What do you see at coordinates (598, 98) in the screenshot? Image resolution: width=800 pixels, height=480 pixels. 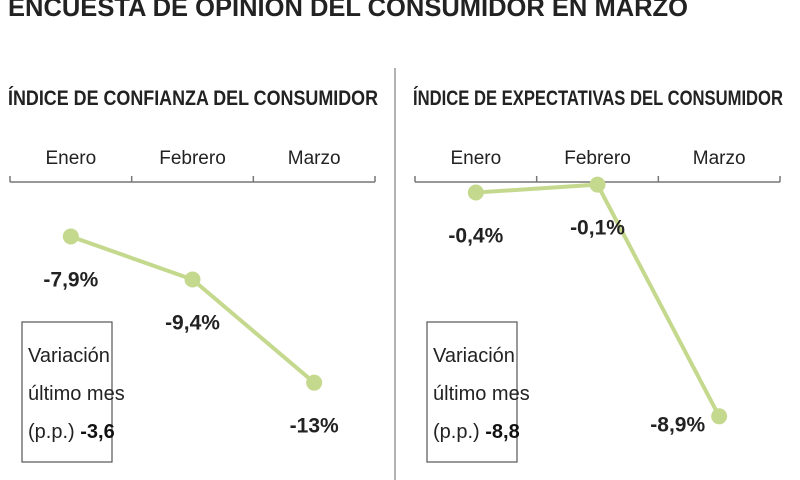 I see `chart-title: ÍNDICE DE EXPECTATIVAS DEL CONSUMIDOR` at bounding box center [598, 98].